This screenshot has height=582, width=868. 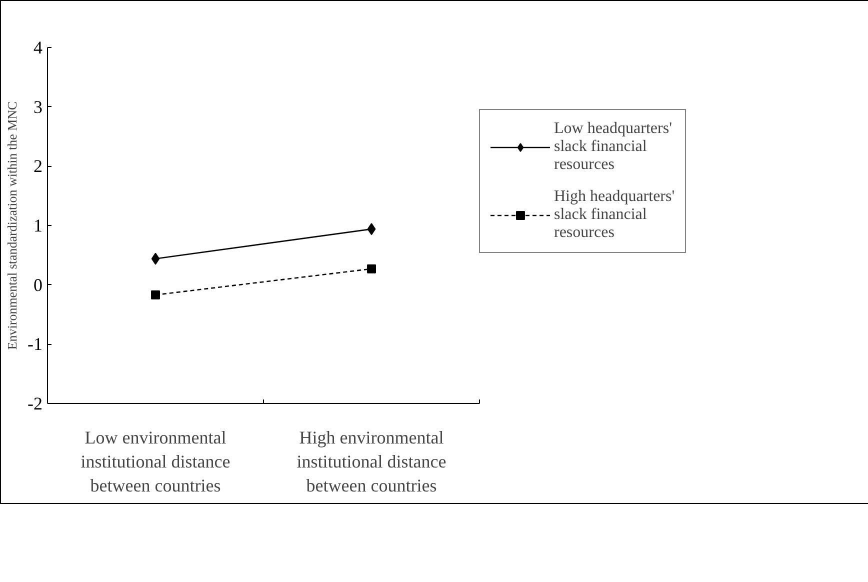 What do you see at coordinates (35, 404) in the screenshot?
I see `y-tick-label: -2` at bounding box center [35, 404].